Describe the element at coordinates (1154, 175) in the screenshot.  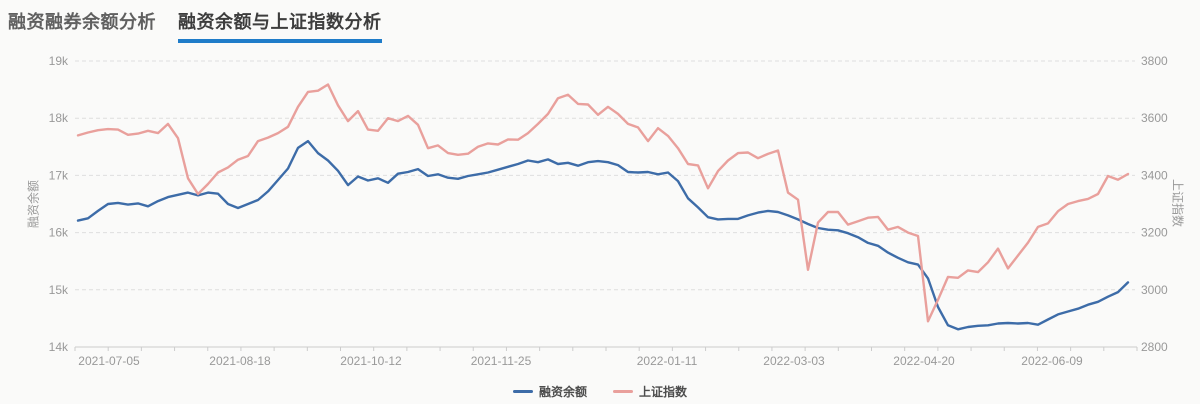
I see `y-right-tick: 3400` at that location.